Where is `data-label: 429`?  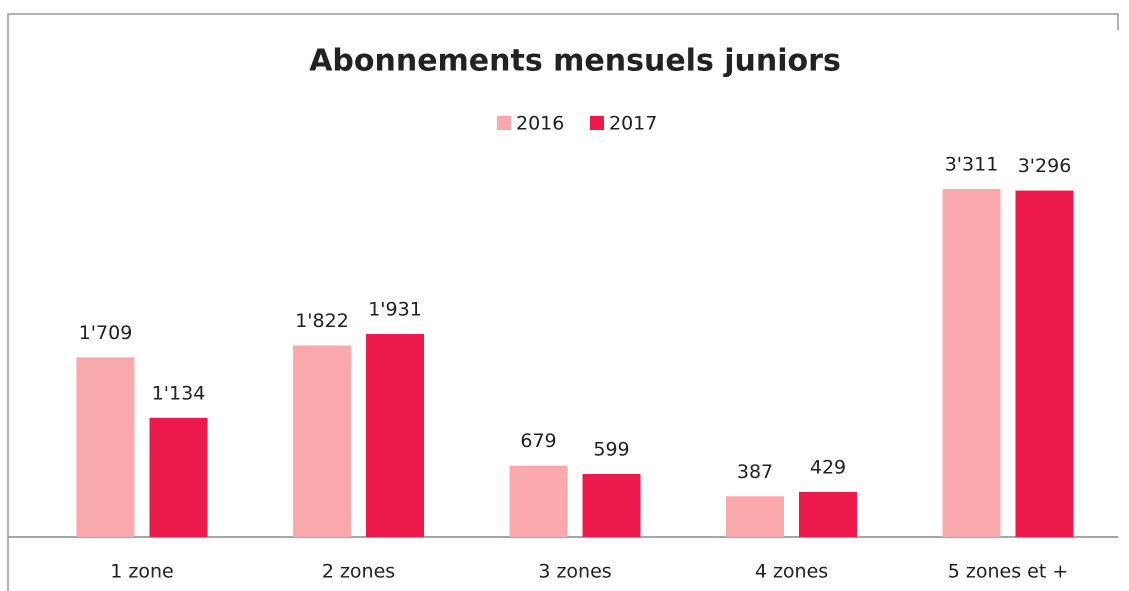
data-label: 429 is located at coordinates (828, 467).